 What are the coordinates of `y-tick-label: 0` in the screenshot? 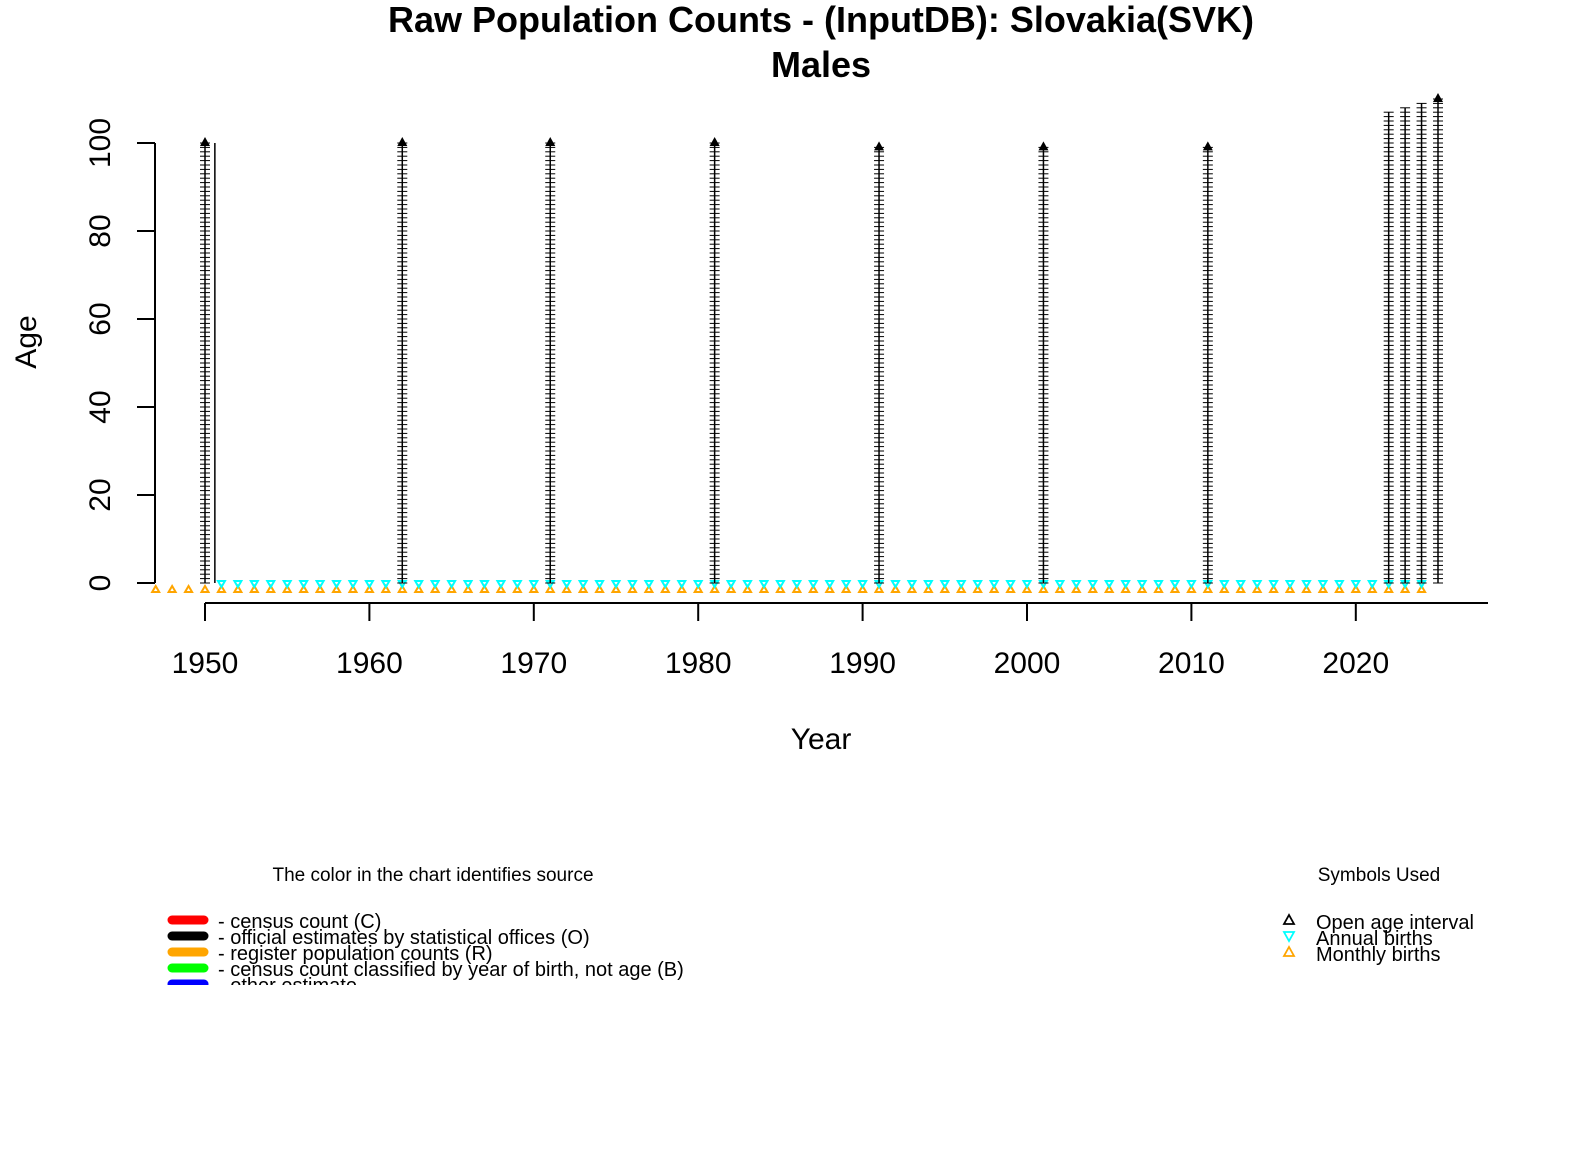 It's located at (100, 583).